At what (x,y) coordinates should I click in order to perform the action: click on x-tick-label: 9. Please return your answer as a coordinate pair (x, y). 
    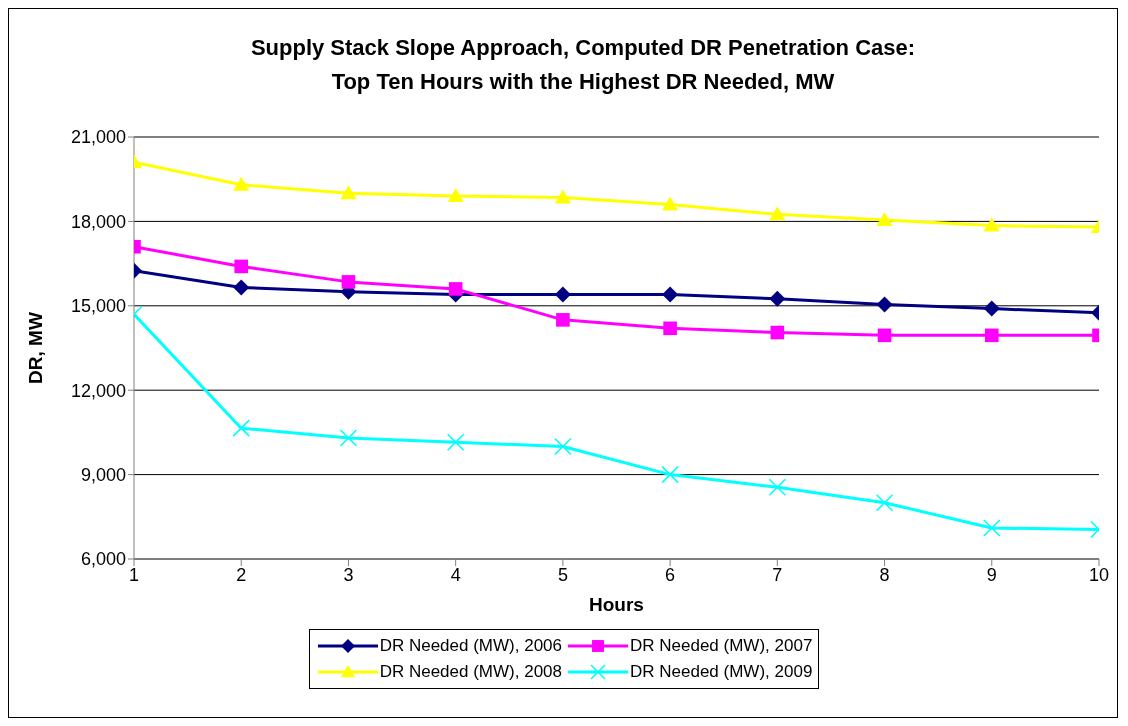
    Looking at the image, I should click on (991, 574).